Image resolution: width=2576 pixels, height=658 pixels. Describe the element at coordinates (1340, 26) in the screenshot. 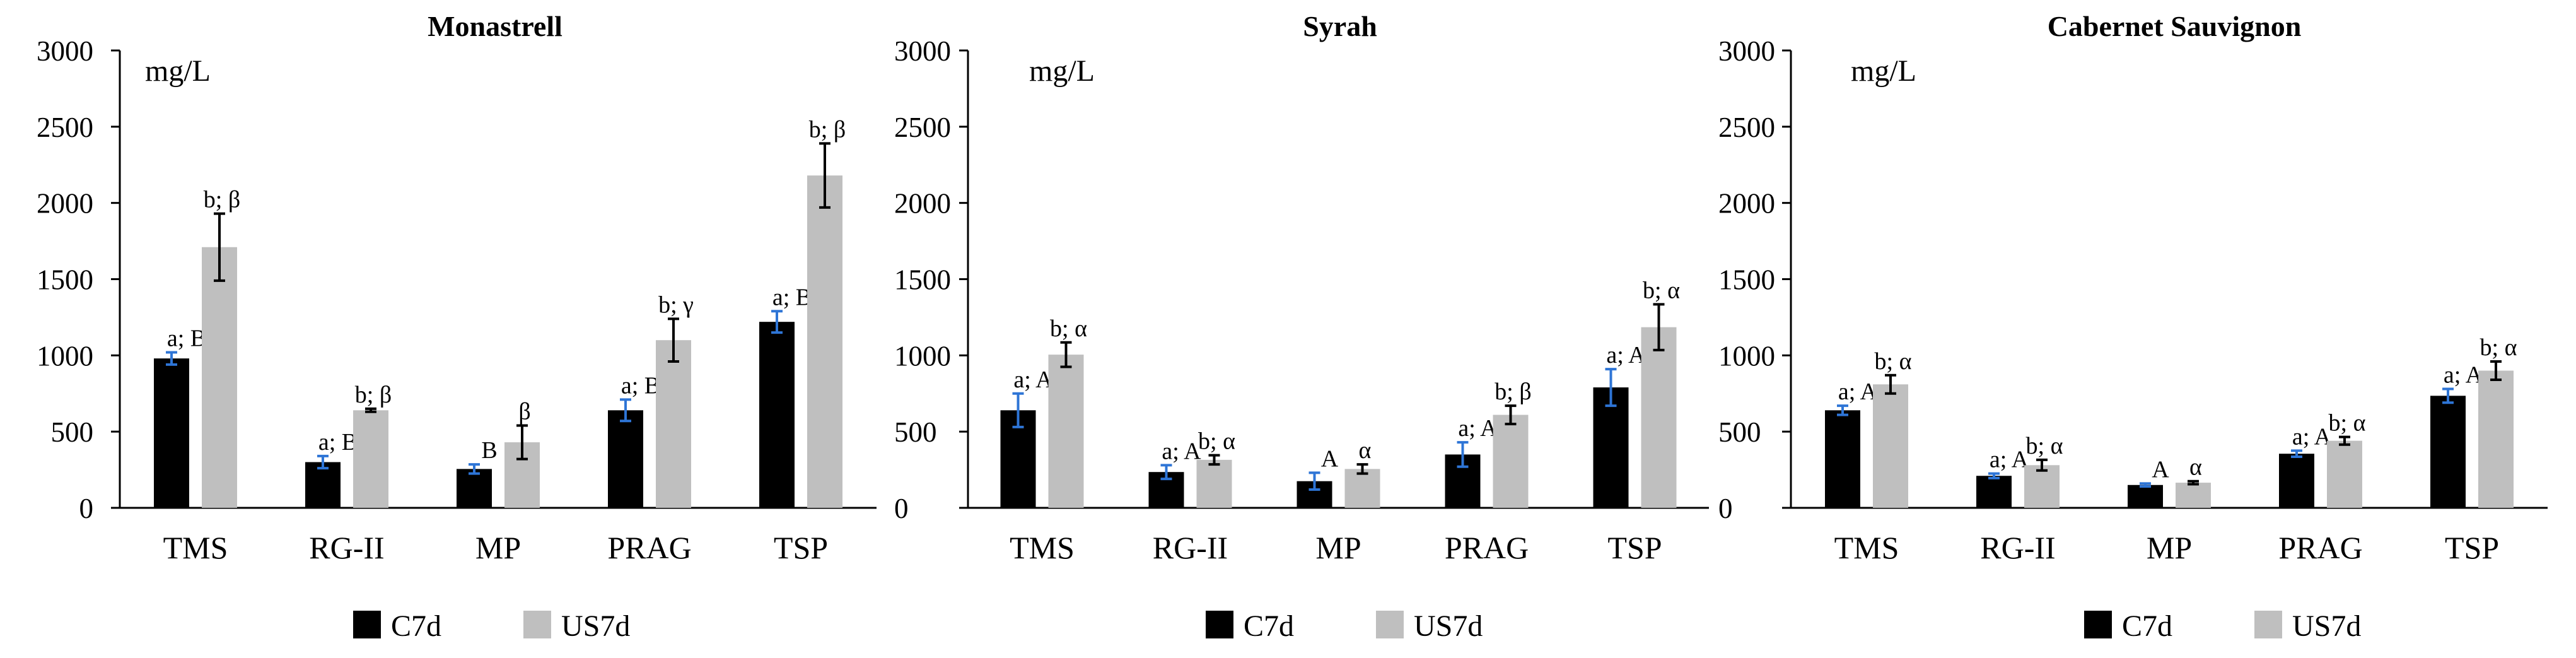

I see `chart-title: Syrah` at that location.